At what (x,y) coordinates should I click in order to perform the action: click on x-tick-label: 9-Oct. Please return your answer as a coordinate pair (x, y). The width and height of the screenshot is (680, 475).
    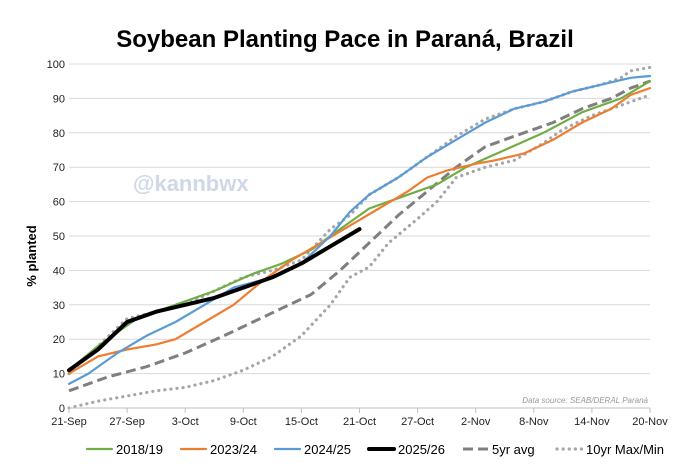
    Looking at the image, I should click on (243, 422).